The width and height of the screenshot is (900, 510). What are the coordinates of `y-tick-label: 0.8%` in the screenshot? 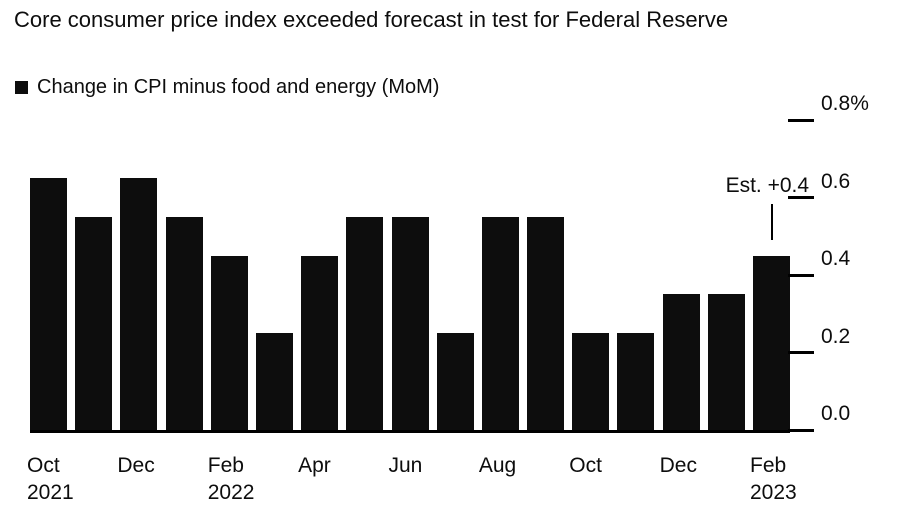 It's located at (845, 103).